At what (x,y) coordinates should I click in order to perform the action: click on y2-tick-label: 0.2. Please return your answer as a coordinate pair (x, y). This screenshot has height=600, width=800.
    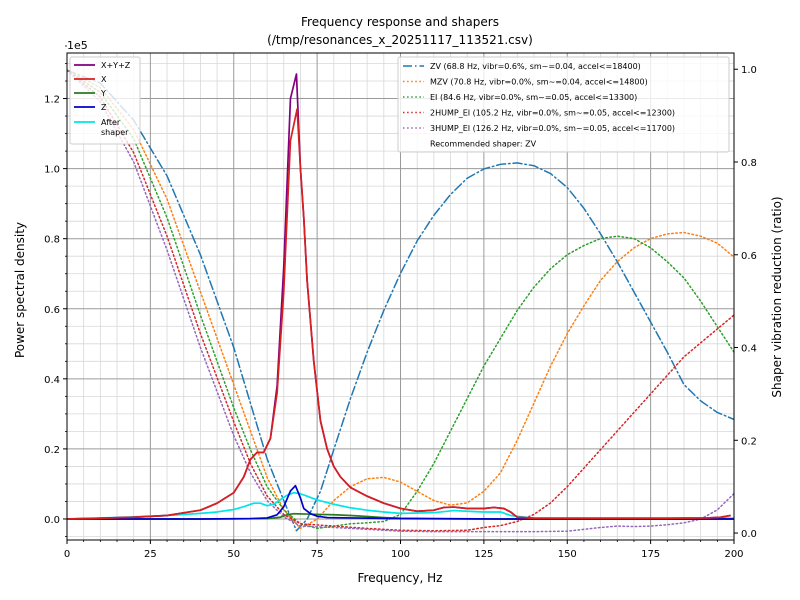
    Looking at the image, I should click on (749, 441).